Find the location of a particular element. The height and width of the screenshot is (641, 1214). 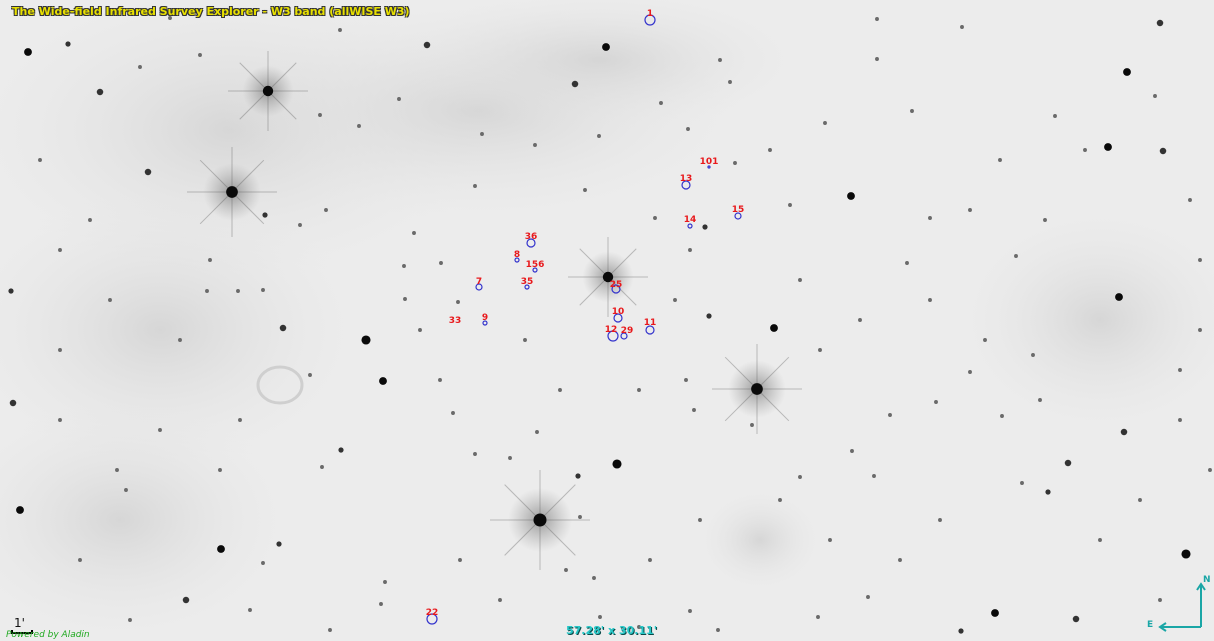

source-label-9: 9 is located at coordinates (485, 318).